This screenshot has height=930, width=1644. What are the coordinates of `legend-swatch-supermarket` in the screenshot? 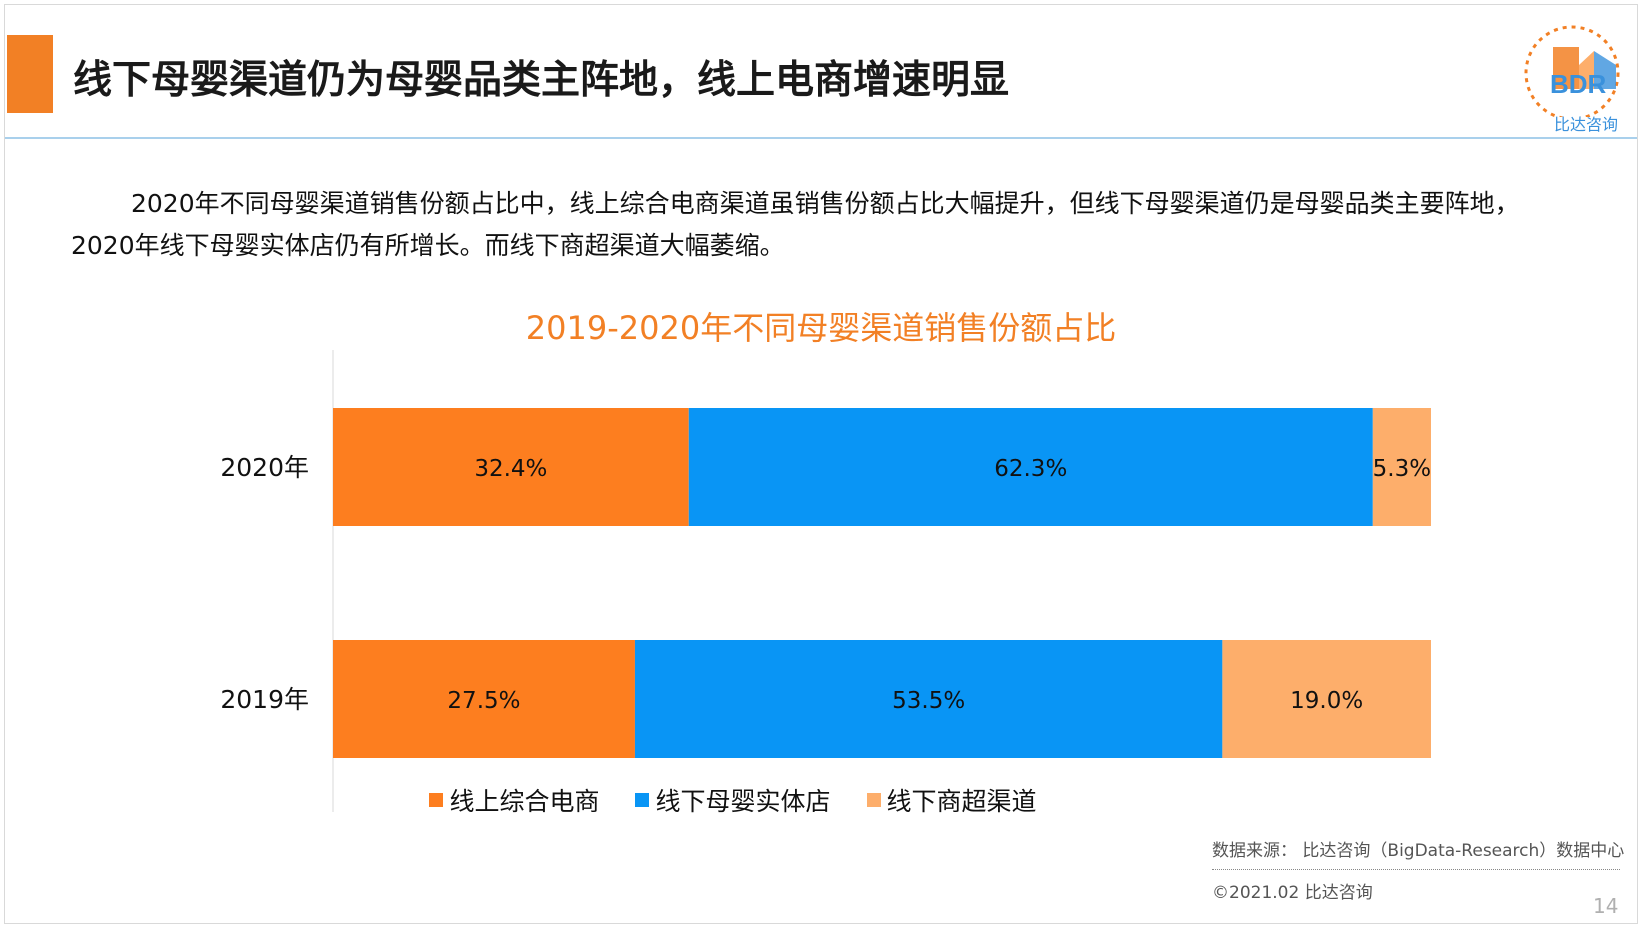 It's located at (873, 800).